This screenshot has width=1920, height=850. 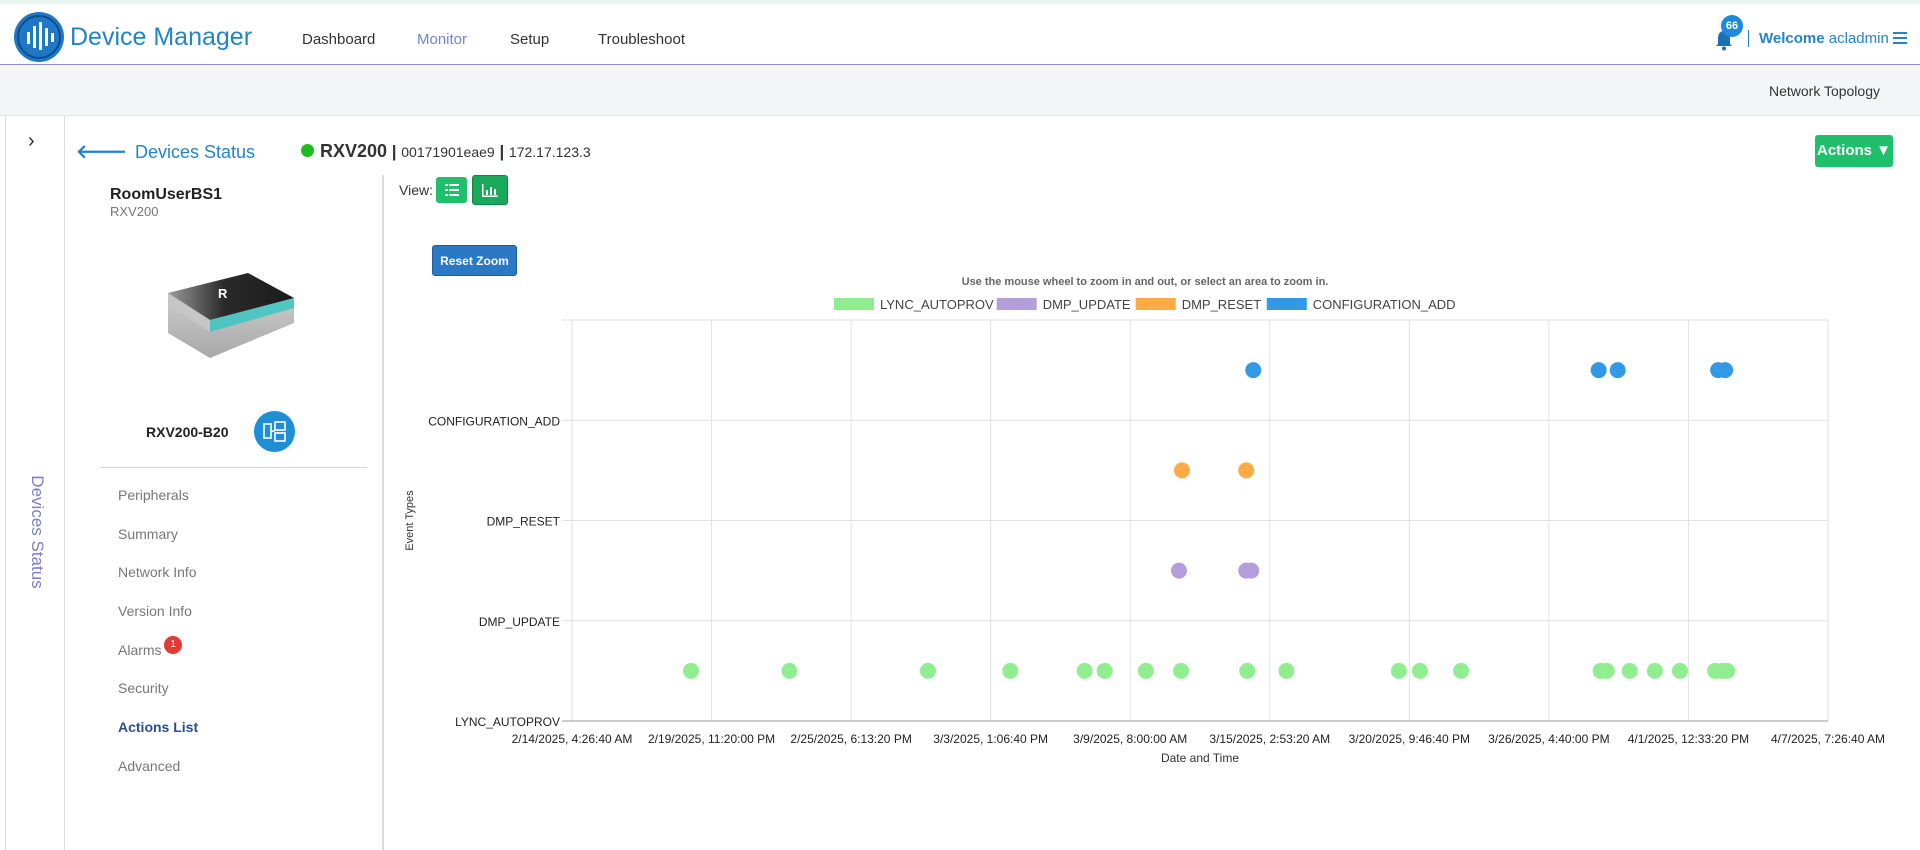 I want to click on legend-label: CONFIGURATION_ADD, so click(x=1384, y=304).